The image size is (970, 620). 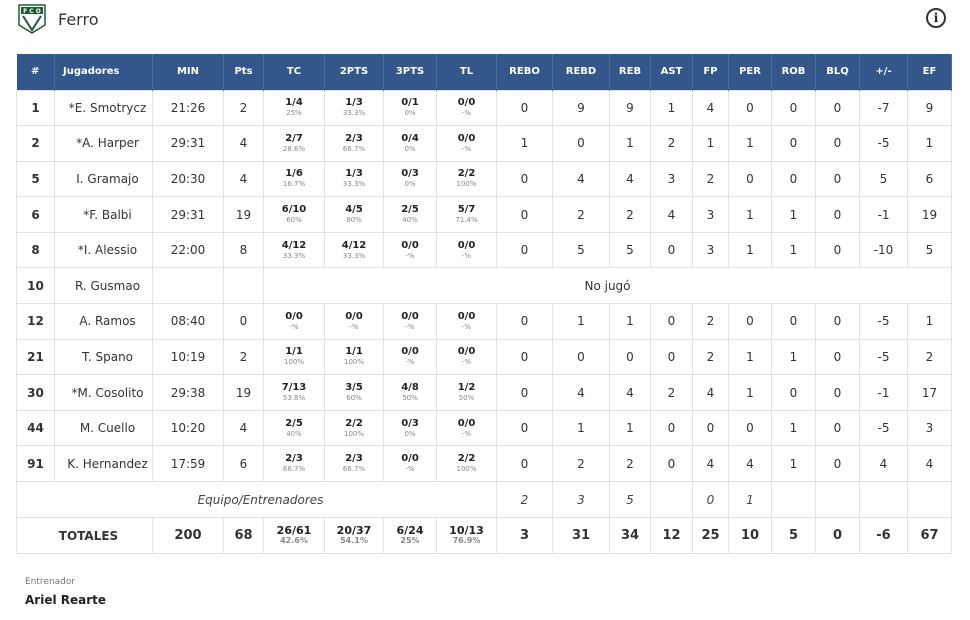 I want to click on coach-name: Ariel Rearte, so click(x=66, y=600).